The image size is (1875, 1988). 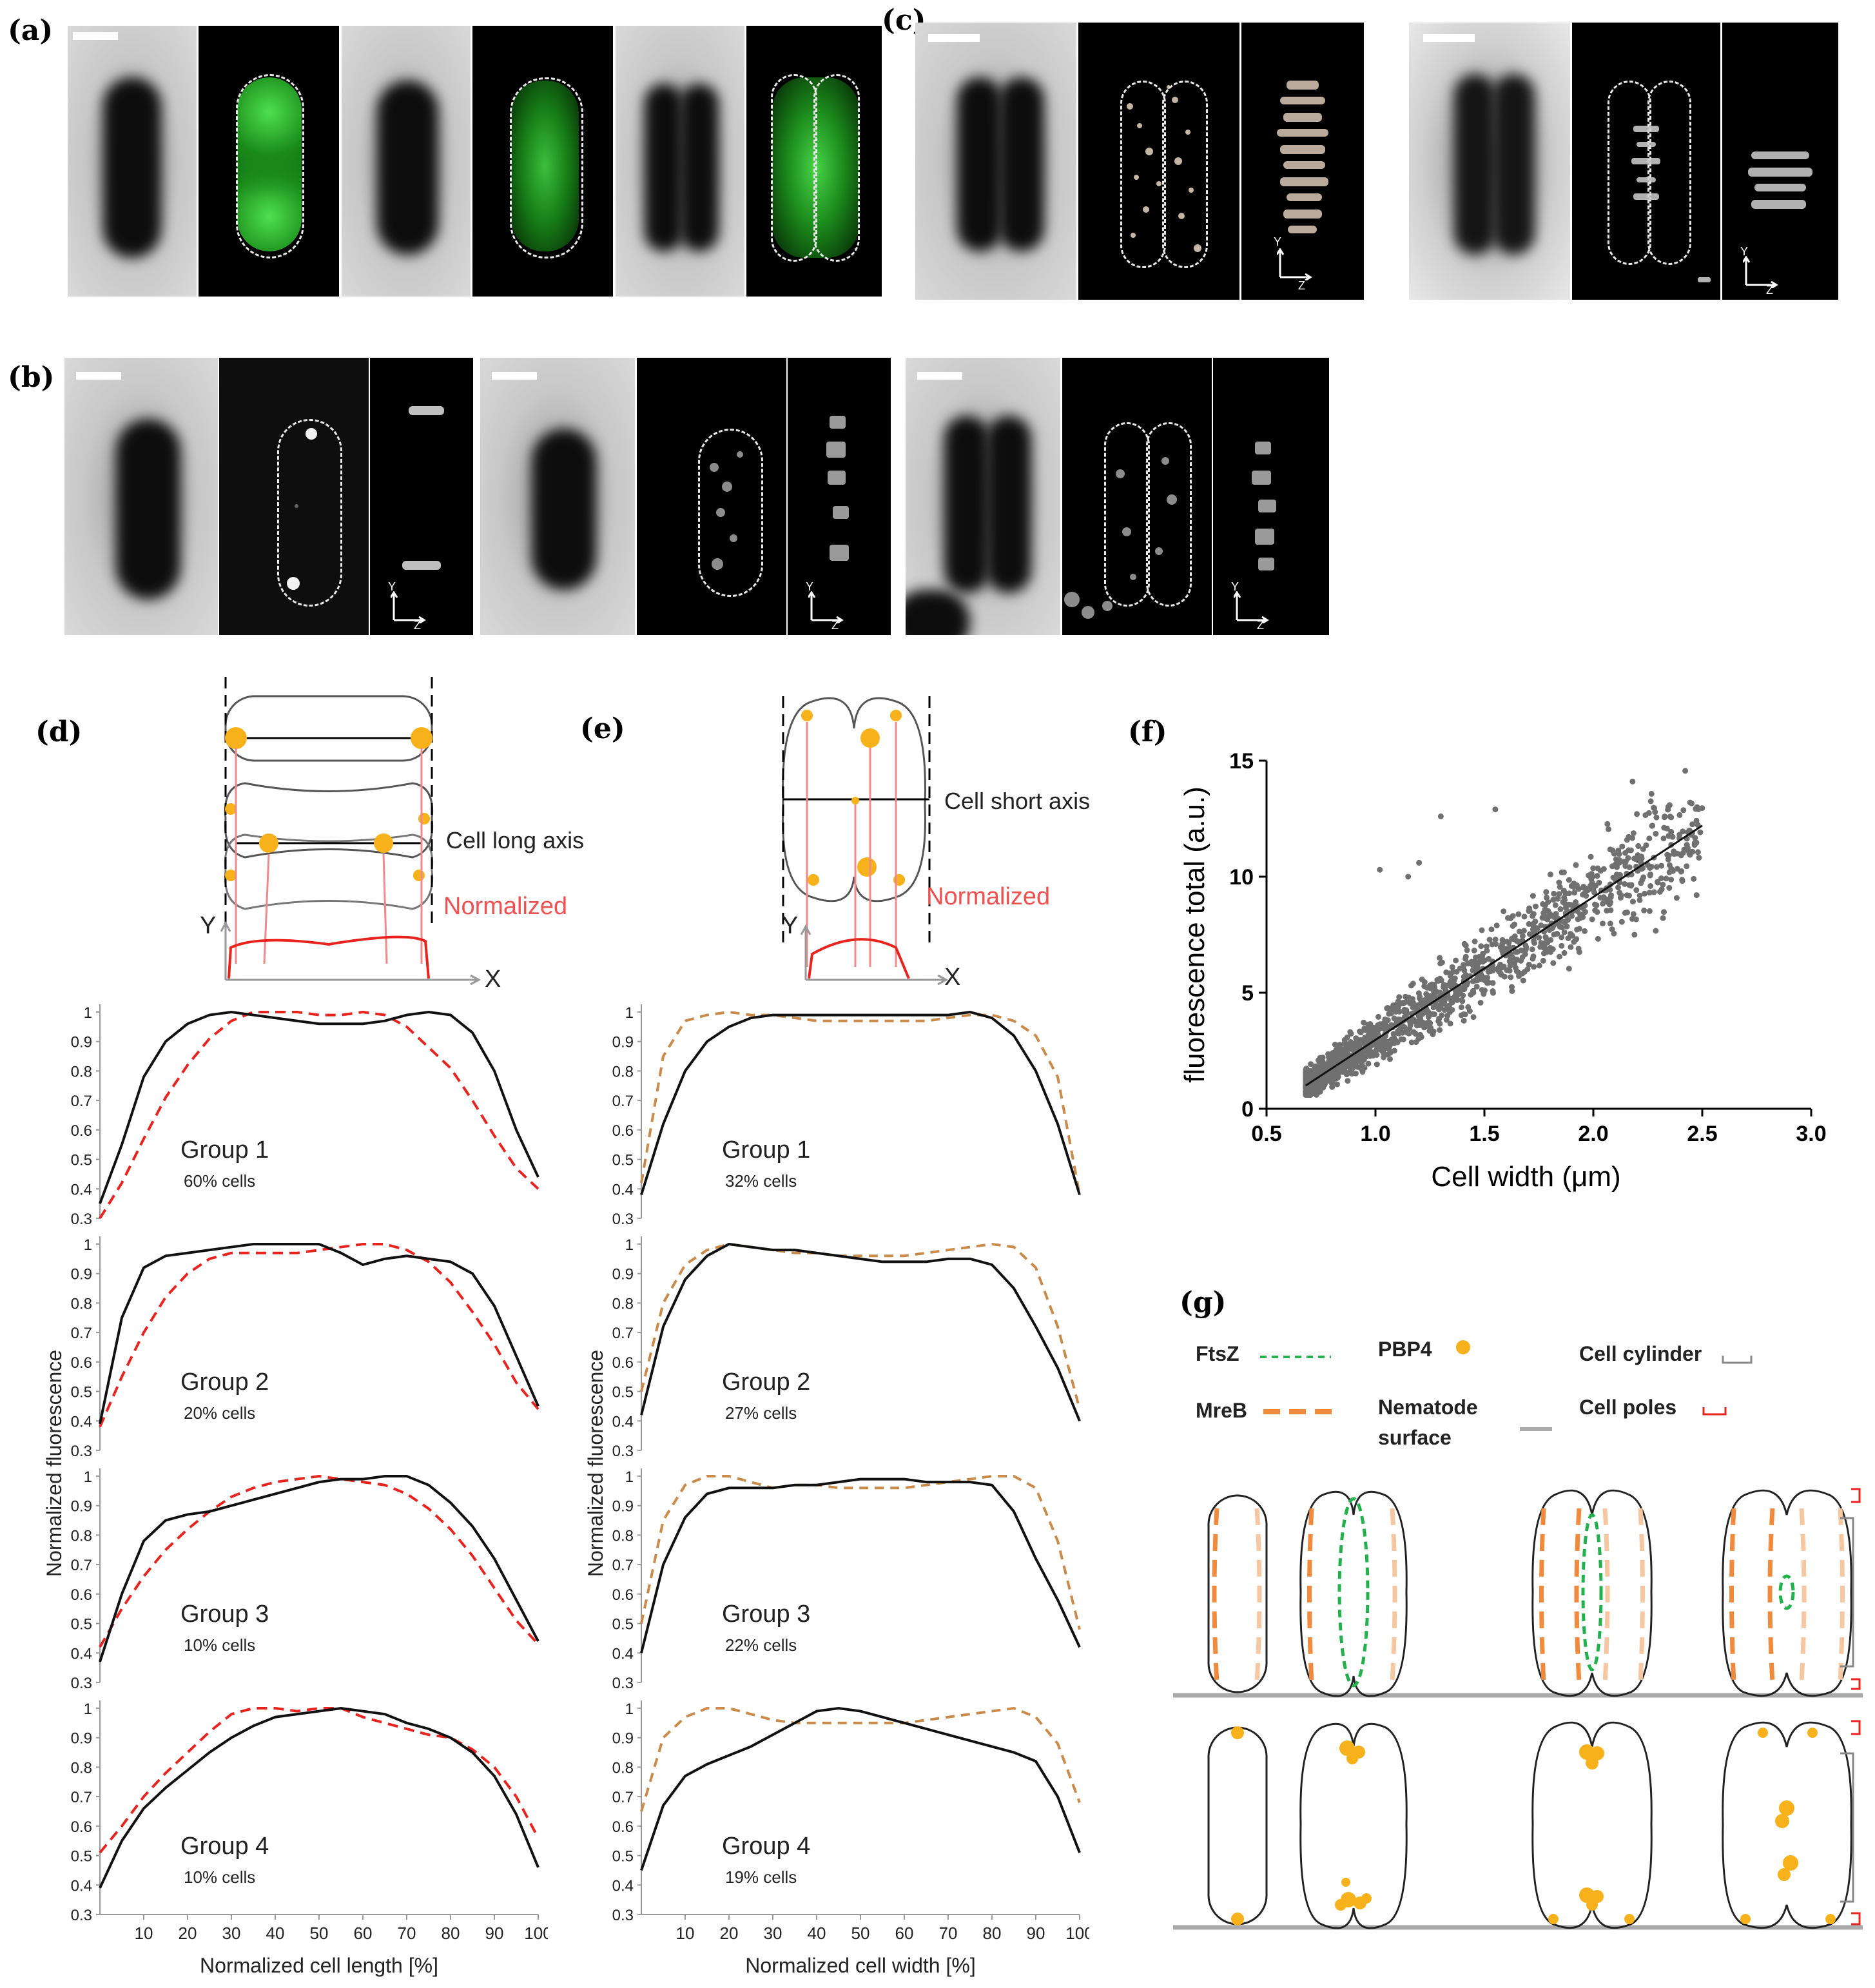 I want to click on axis-arrows, so click(x=1251, y=607).